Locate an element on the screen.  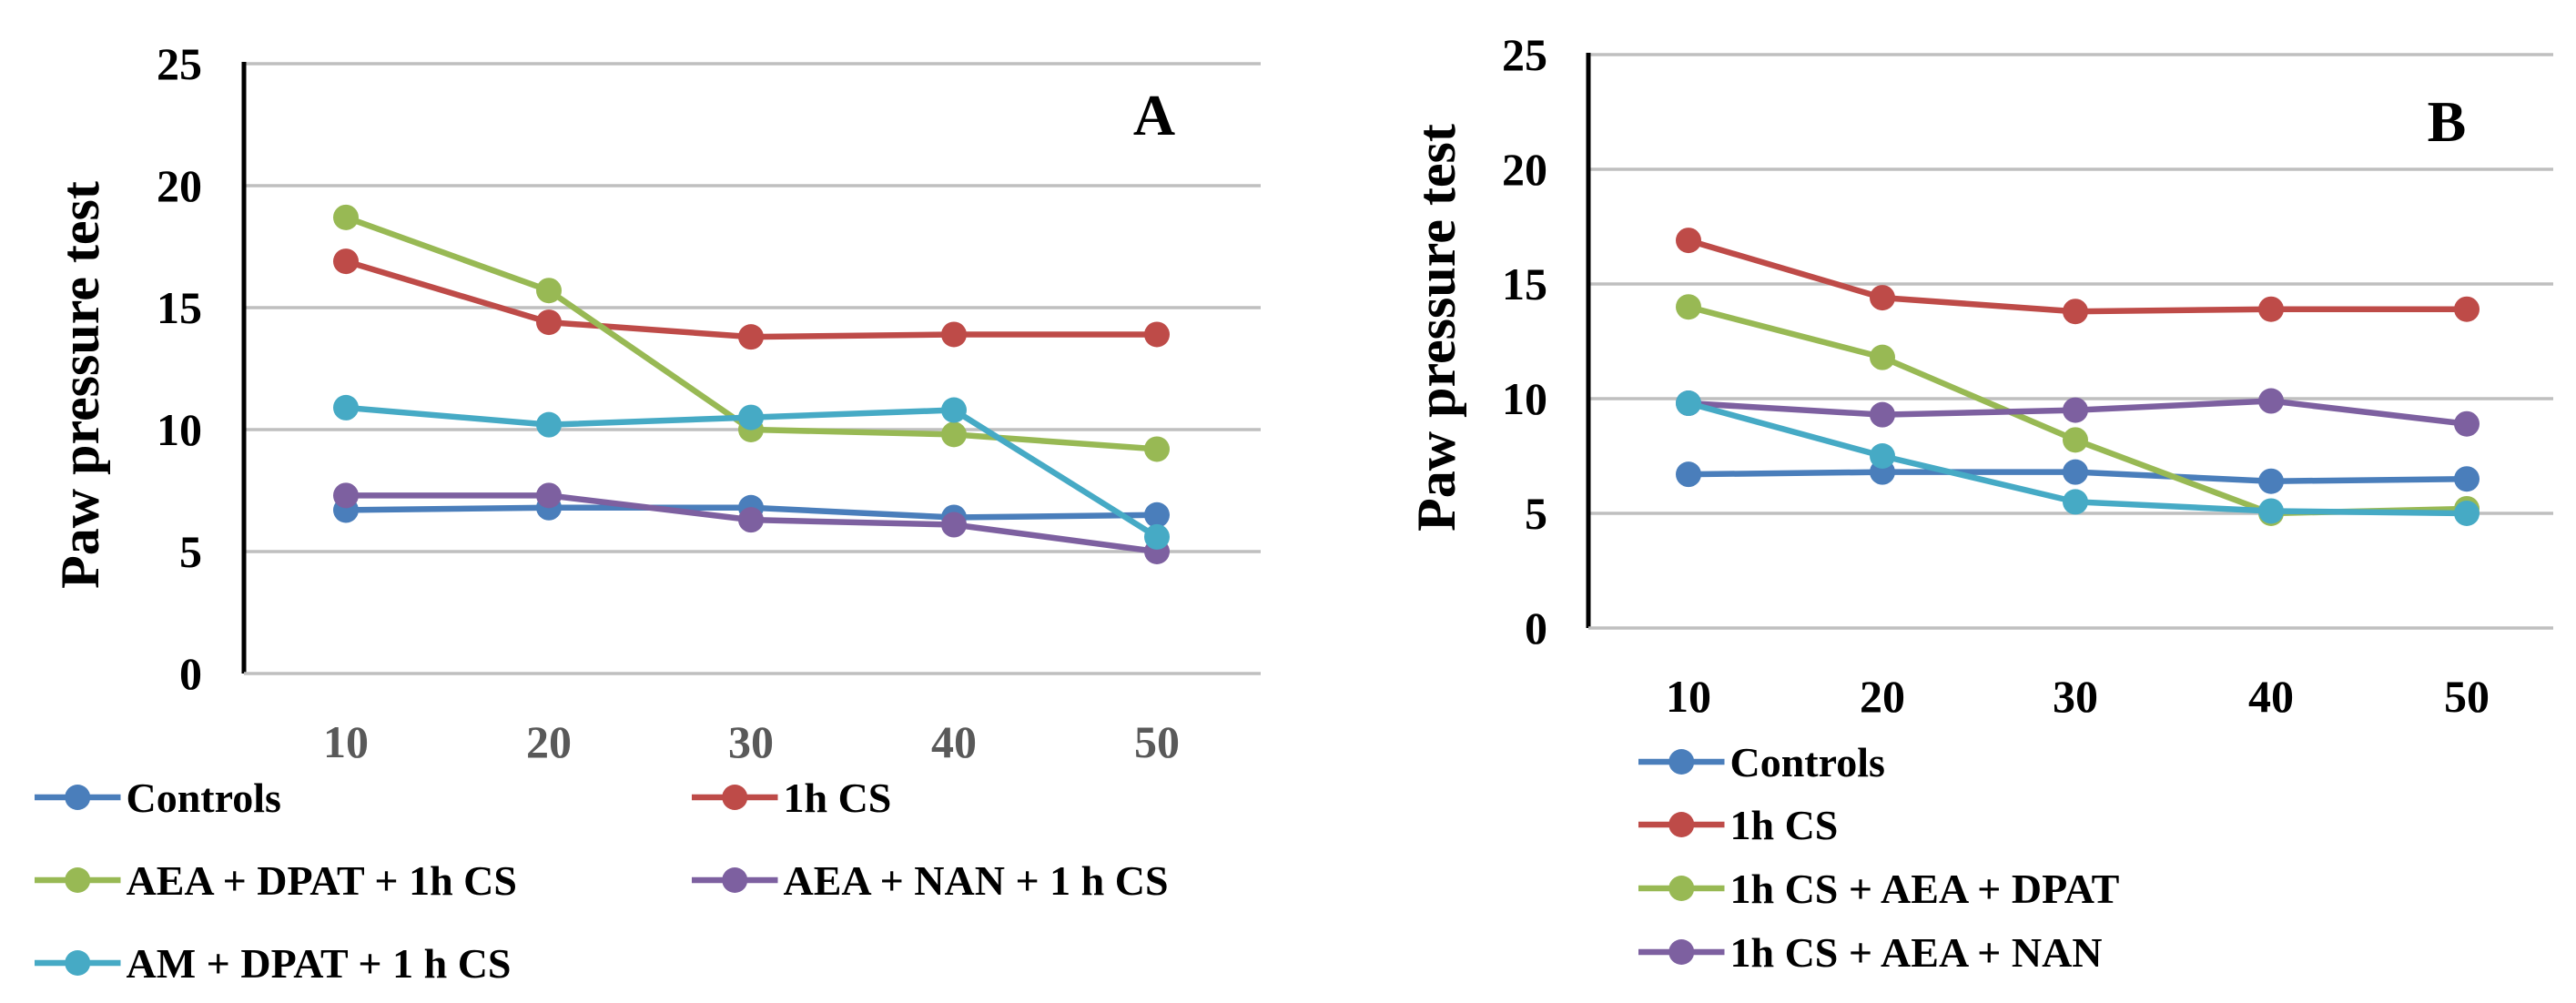
panel-label: A is located at coordinates (1154, 115).